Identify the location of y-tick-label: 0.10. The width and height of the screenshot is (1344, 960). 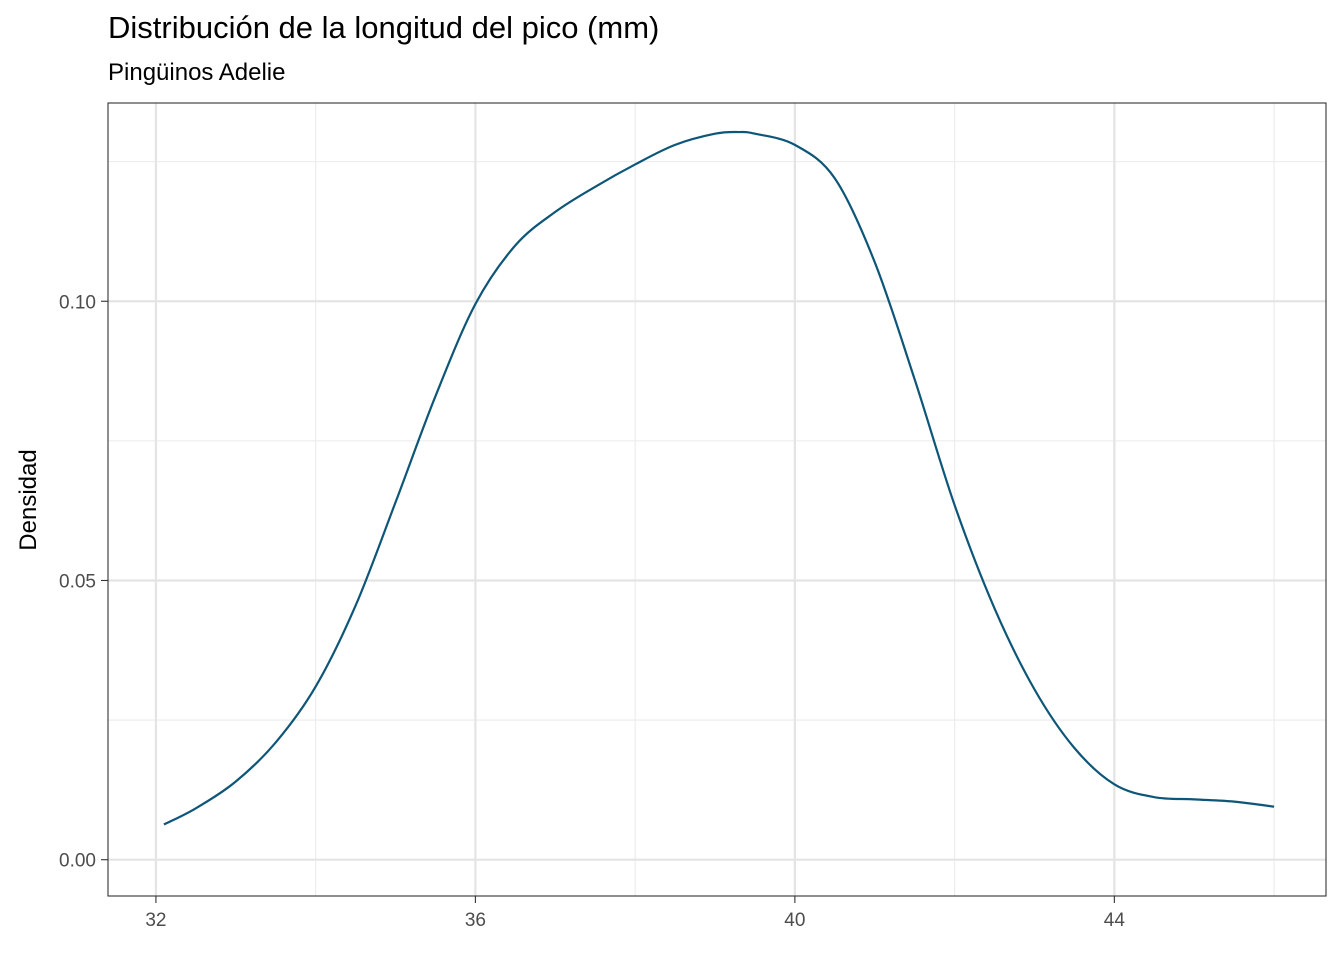
(77, 302).